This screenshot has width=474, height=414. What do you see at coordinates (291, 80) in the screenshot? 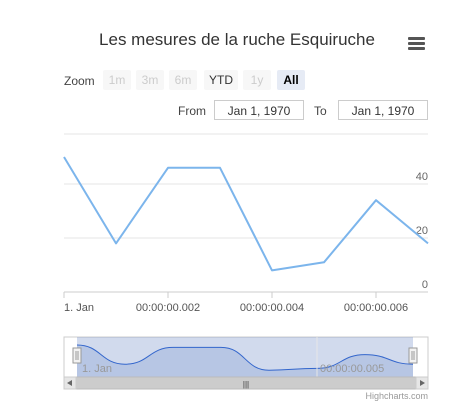
I see `range-button-all: All` at bounding box center [291, 80].